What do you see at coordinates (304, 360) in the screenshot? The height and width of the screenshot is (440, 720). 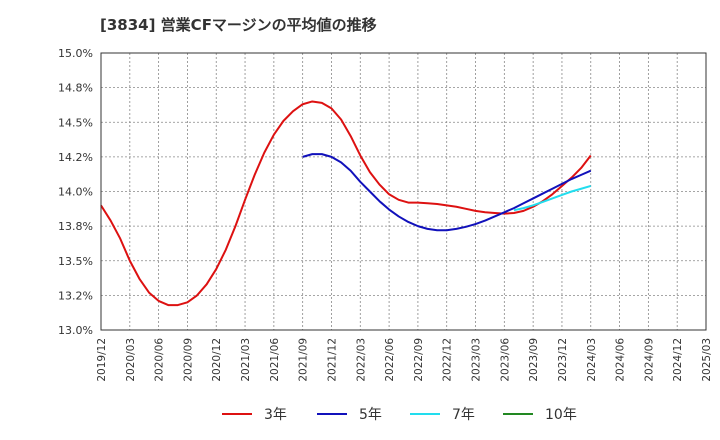 I see `x-tick-label: 2021/09` at bounding box center [304, 360].